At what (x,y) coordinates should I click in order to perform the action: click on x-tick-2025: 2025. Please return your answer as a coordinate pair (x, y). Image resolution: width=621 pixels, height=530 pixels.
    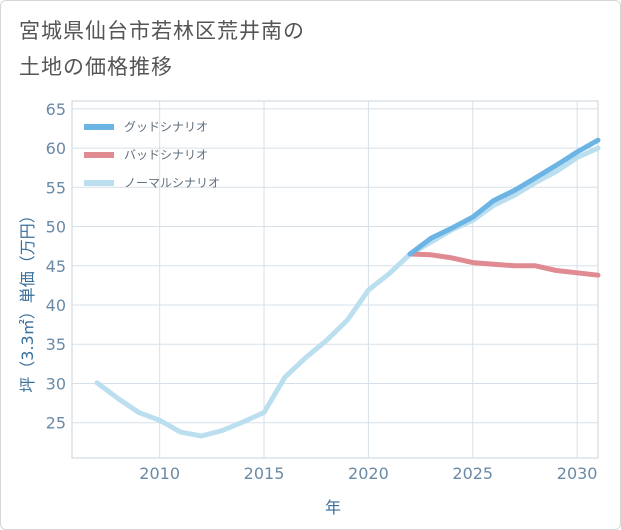
    Looking at the image, I should click on (472, 473).